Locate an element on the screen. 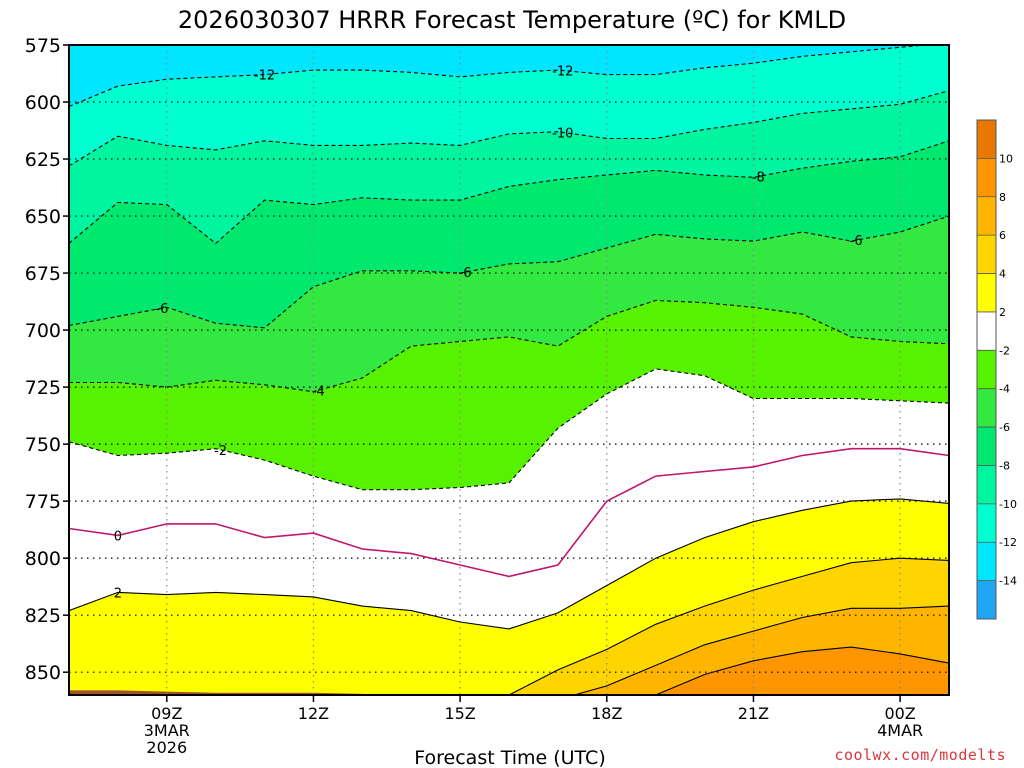 The width and height of the screenshot is (1024, 768). colorbar-label-8: 8 is located at coordinates (1002, 197).